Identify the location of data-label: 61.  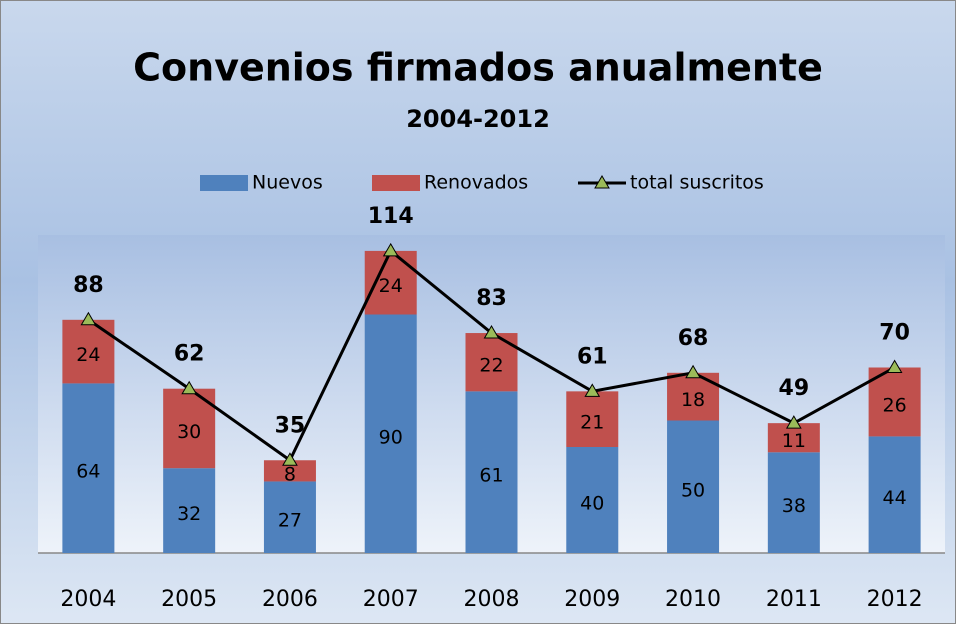
(491, 476).